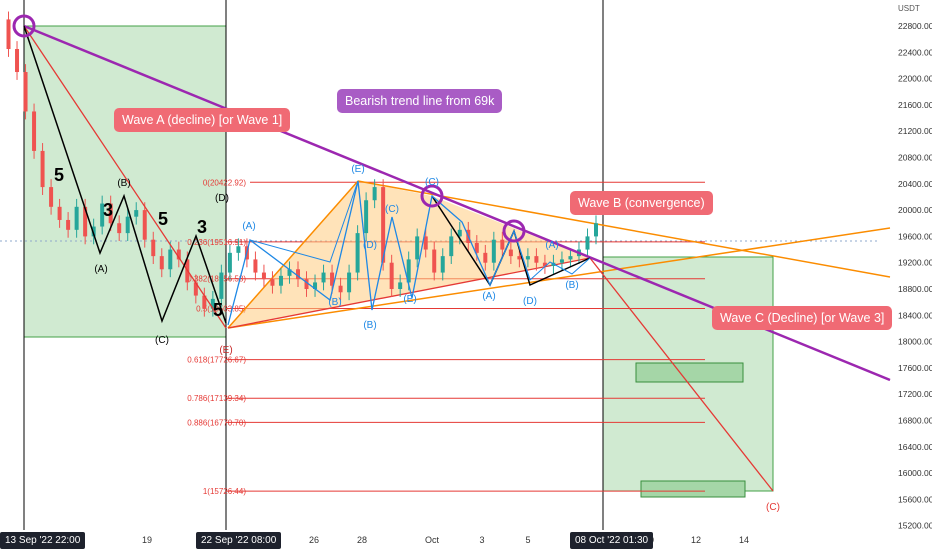  Describe the element at coordinates (915, 473) in the screenshot. I see `price-tick-label: 16000.00` at that location.